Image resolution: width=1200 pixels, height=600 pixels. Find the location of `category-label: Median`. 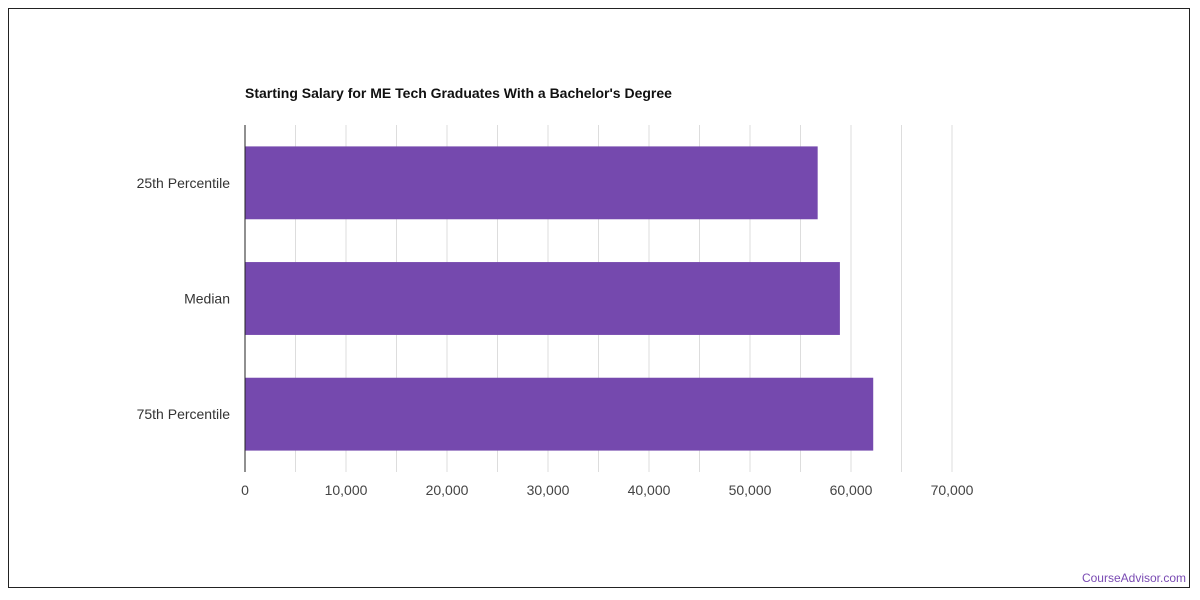

category-label: Median is located at coordinates (207, 299).